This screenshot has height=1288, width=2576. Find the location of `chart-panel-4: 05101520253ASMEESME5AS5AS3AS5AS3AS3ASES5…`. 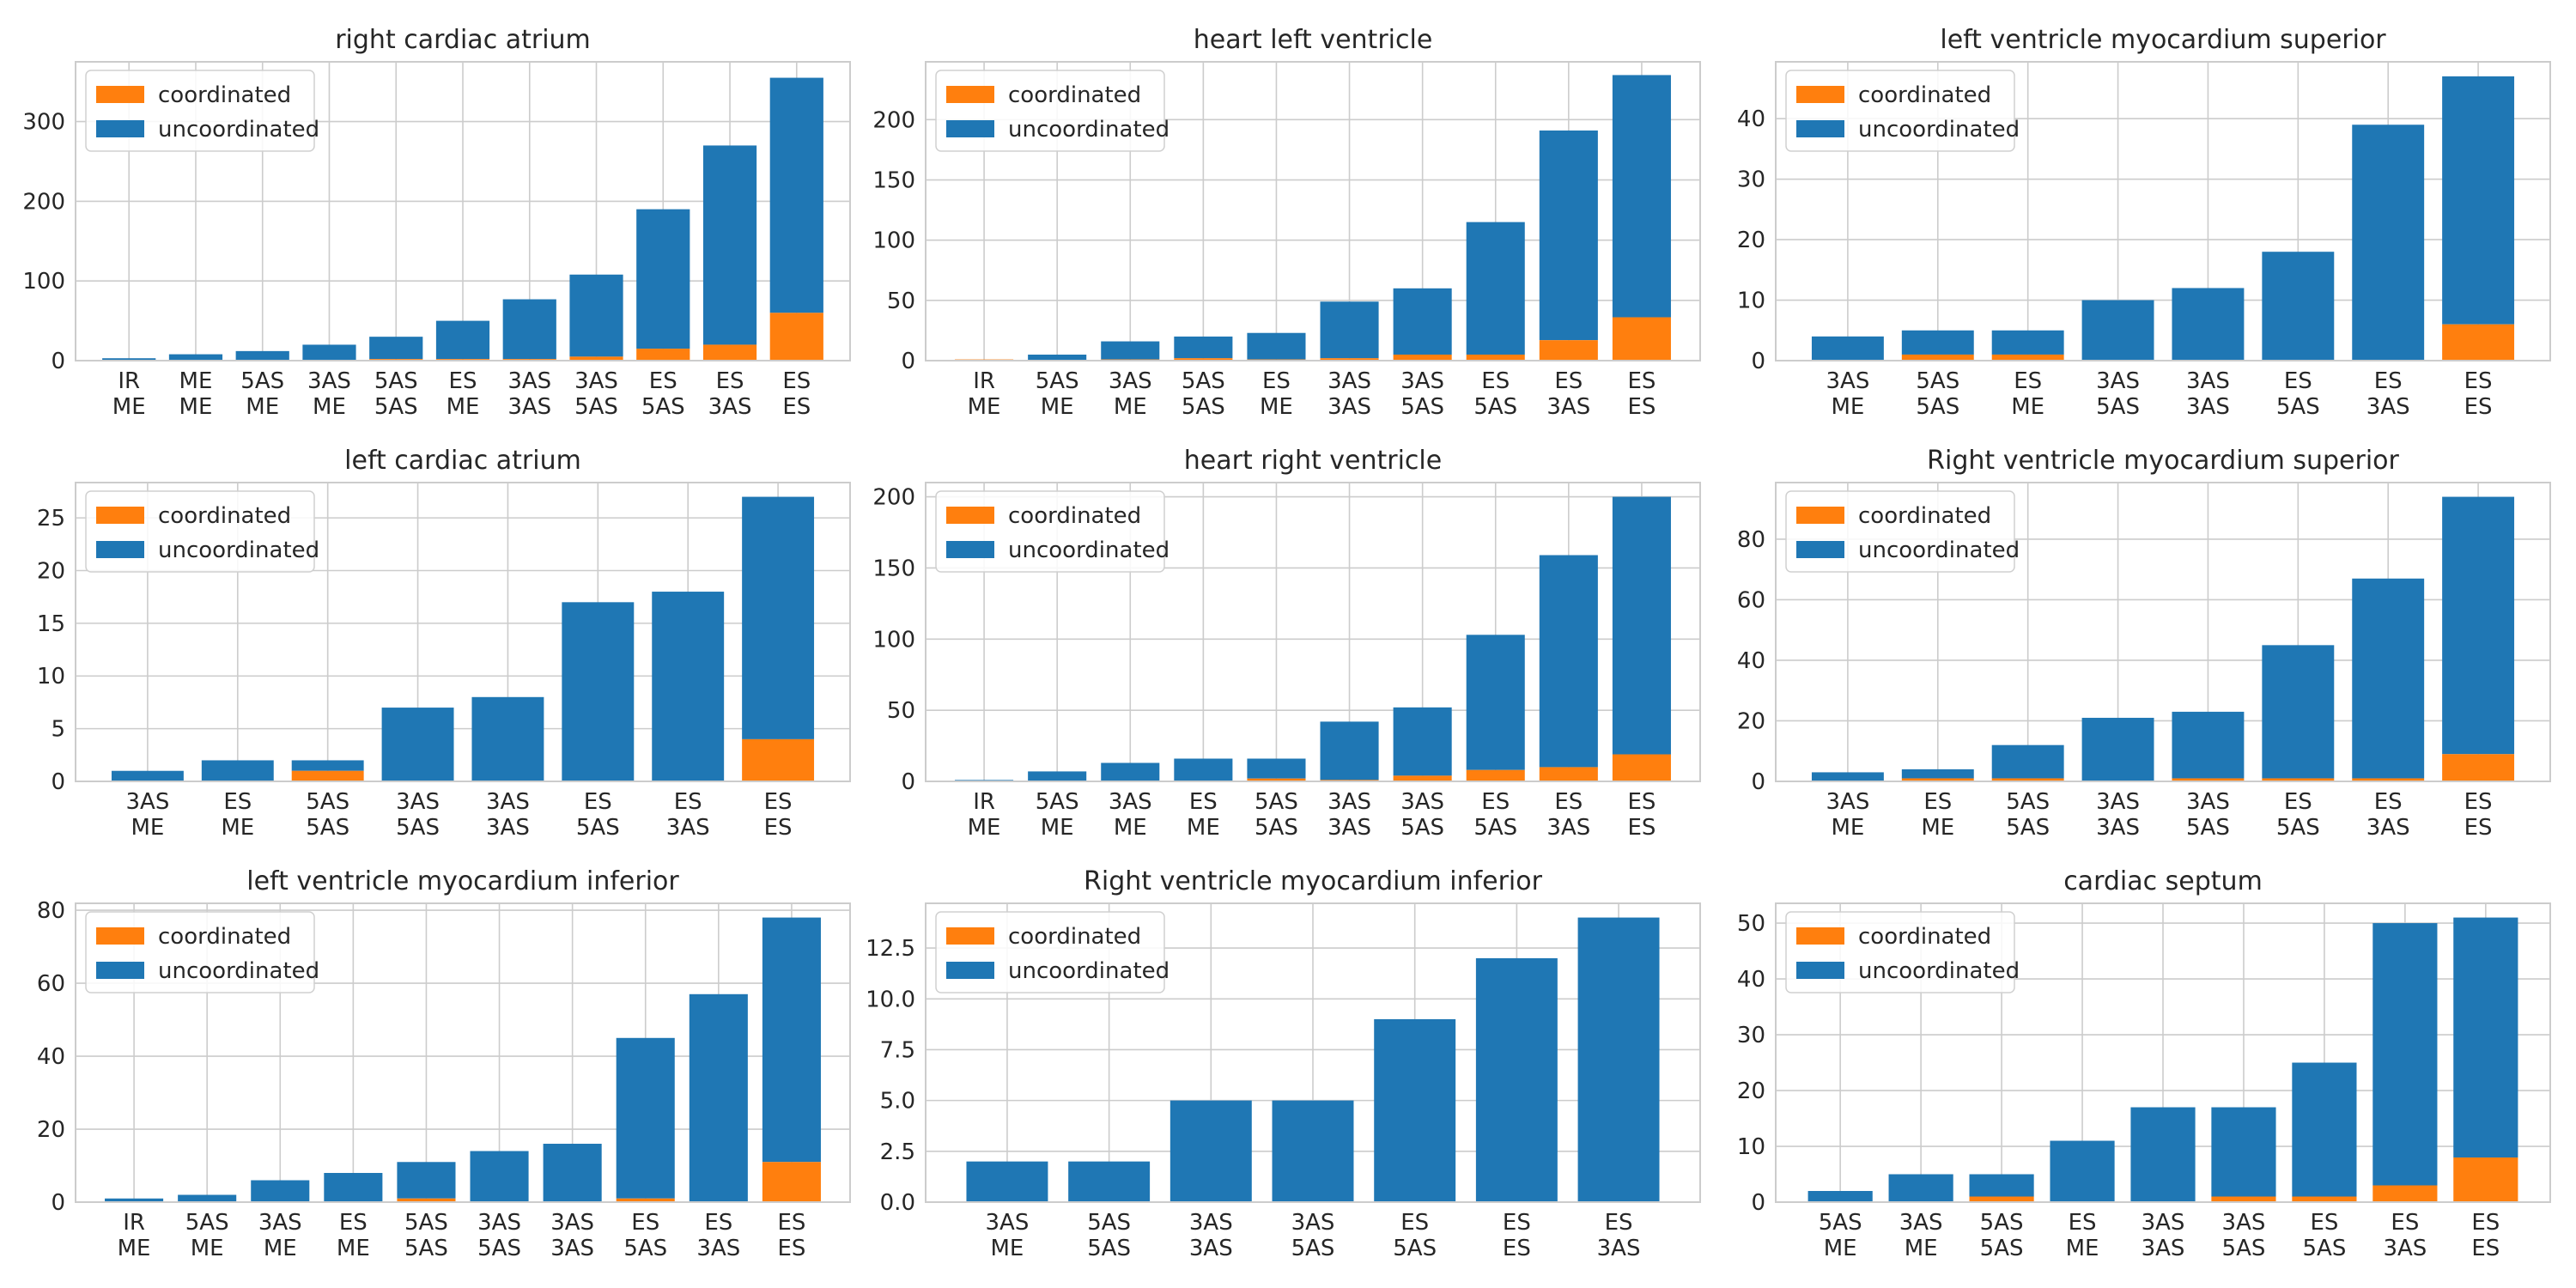

chart-panel-4: 05101520253ASMEESME5AS5AS3AS5AS3AS3ASES5… is located at coordinates (444, 643).